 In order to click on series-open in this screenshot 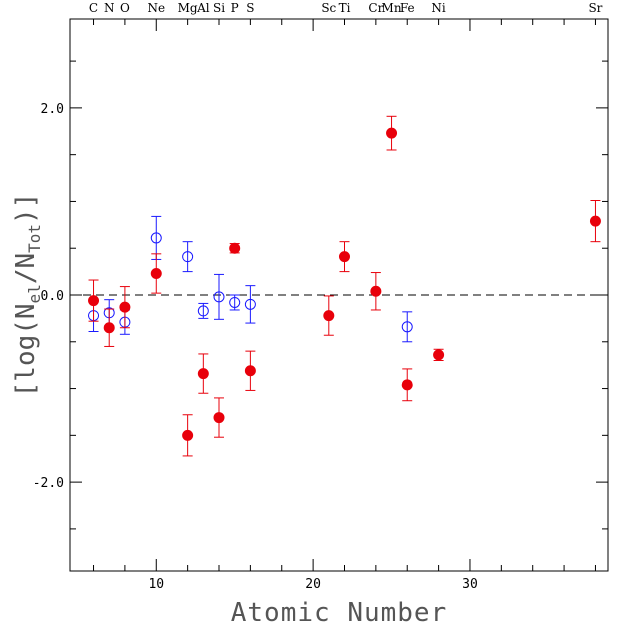, I will do `click(250, 279)`.